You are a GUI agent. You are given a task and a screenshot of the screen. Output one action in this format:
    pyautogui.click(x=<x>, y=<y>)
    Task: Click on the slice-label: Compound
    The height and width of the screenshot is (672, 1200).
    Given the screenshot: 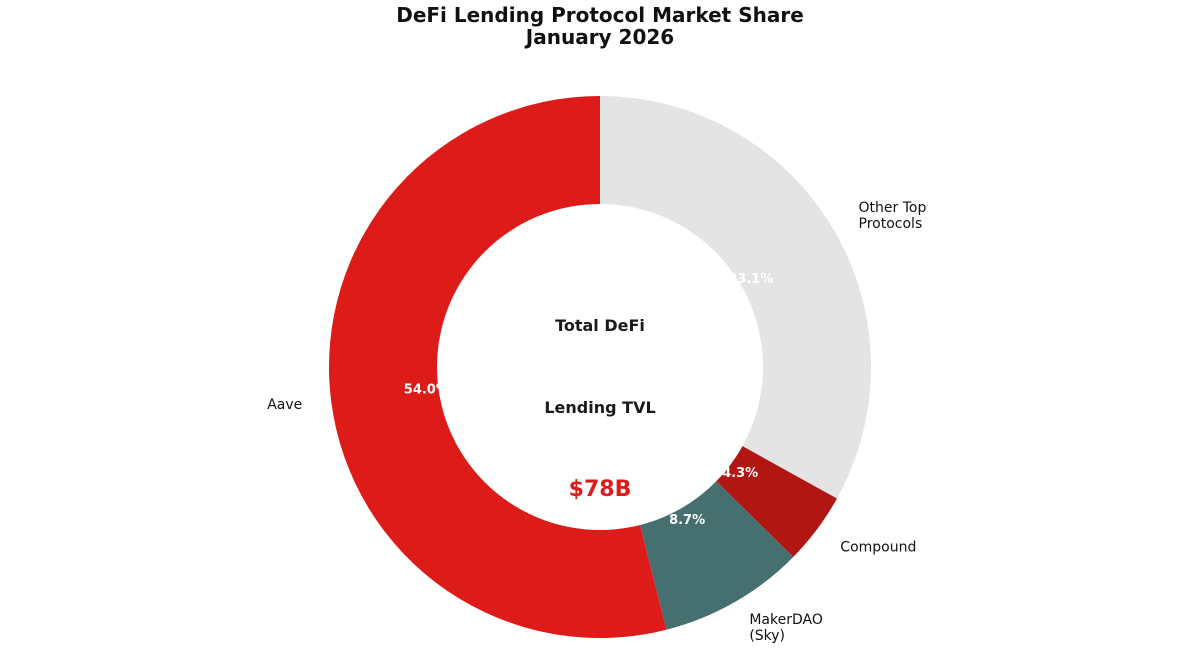 What is the action you would take?
    pyautogui.click(x=878, y=548)
    